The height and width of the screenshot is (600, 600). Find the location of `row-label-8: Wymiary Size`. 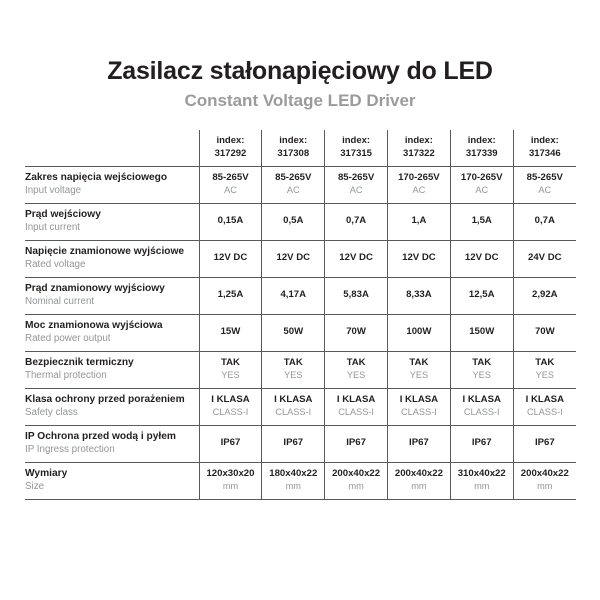

row-label-8: Wymiary Size is located at coordinates (112, 481).